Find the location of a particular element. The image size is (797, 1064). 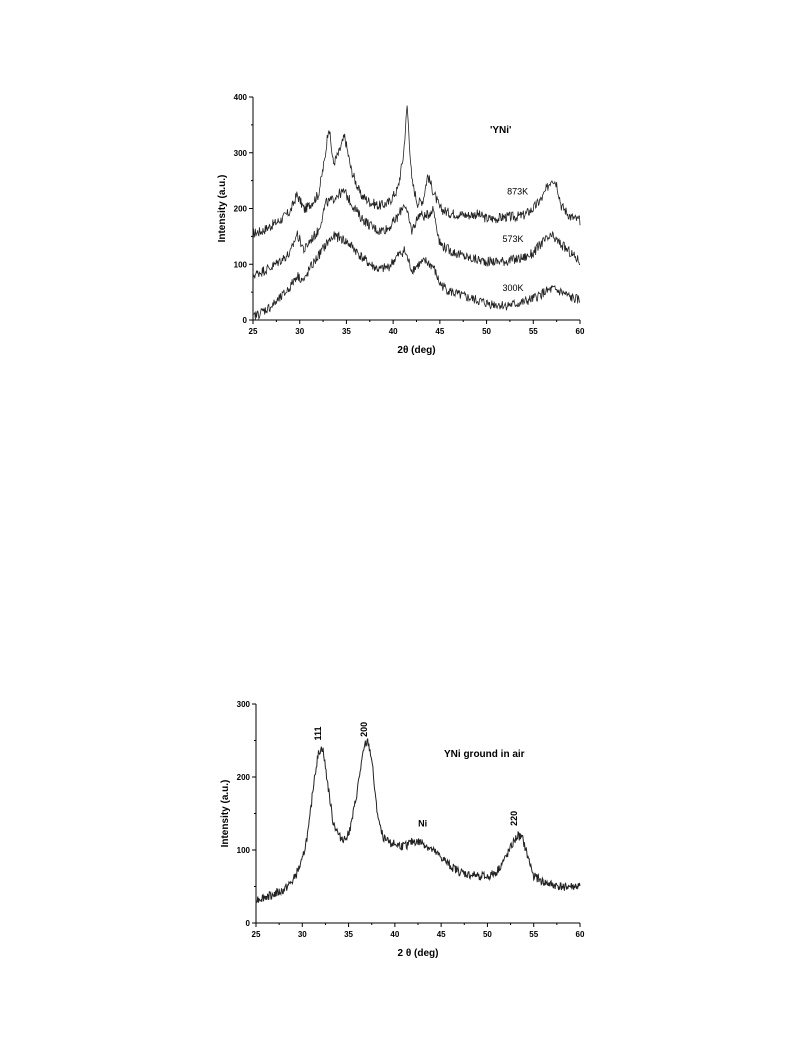

chart-title: YNi ground in air is located at coordinates (484, 754).